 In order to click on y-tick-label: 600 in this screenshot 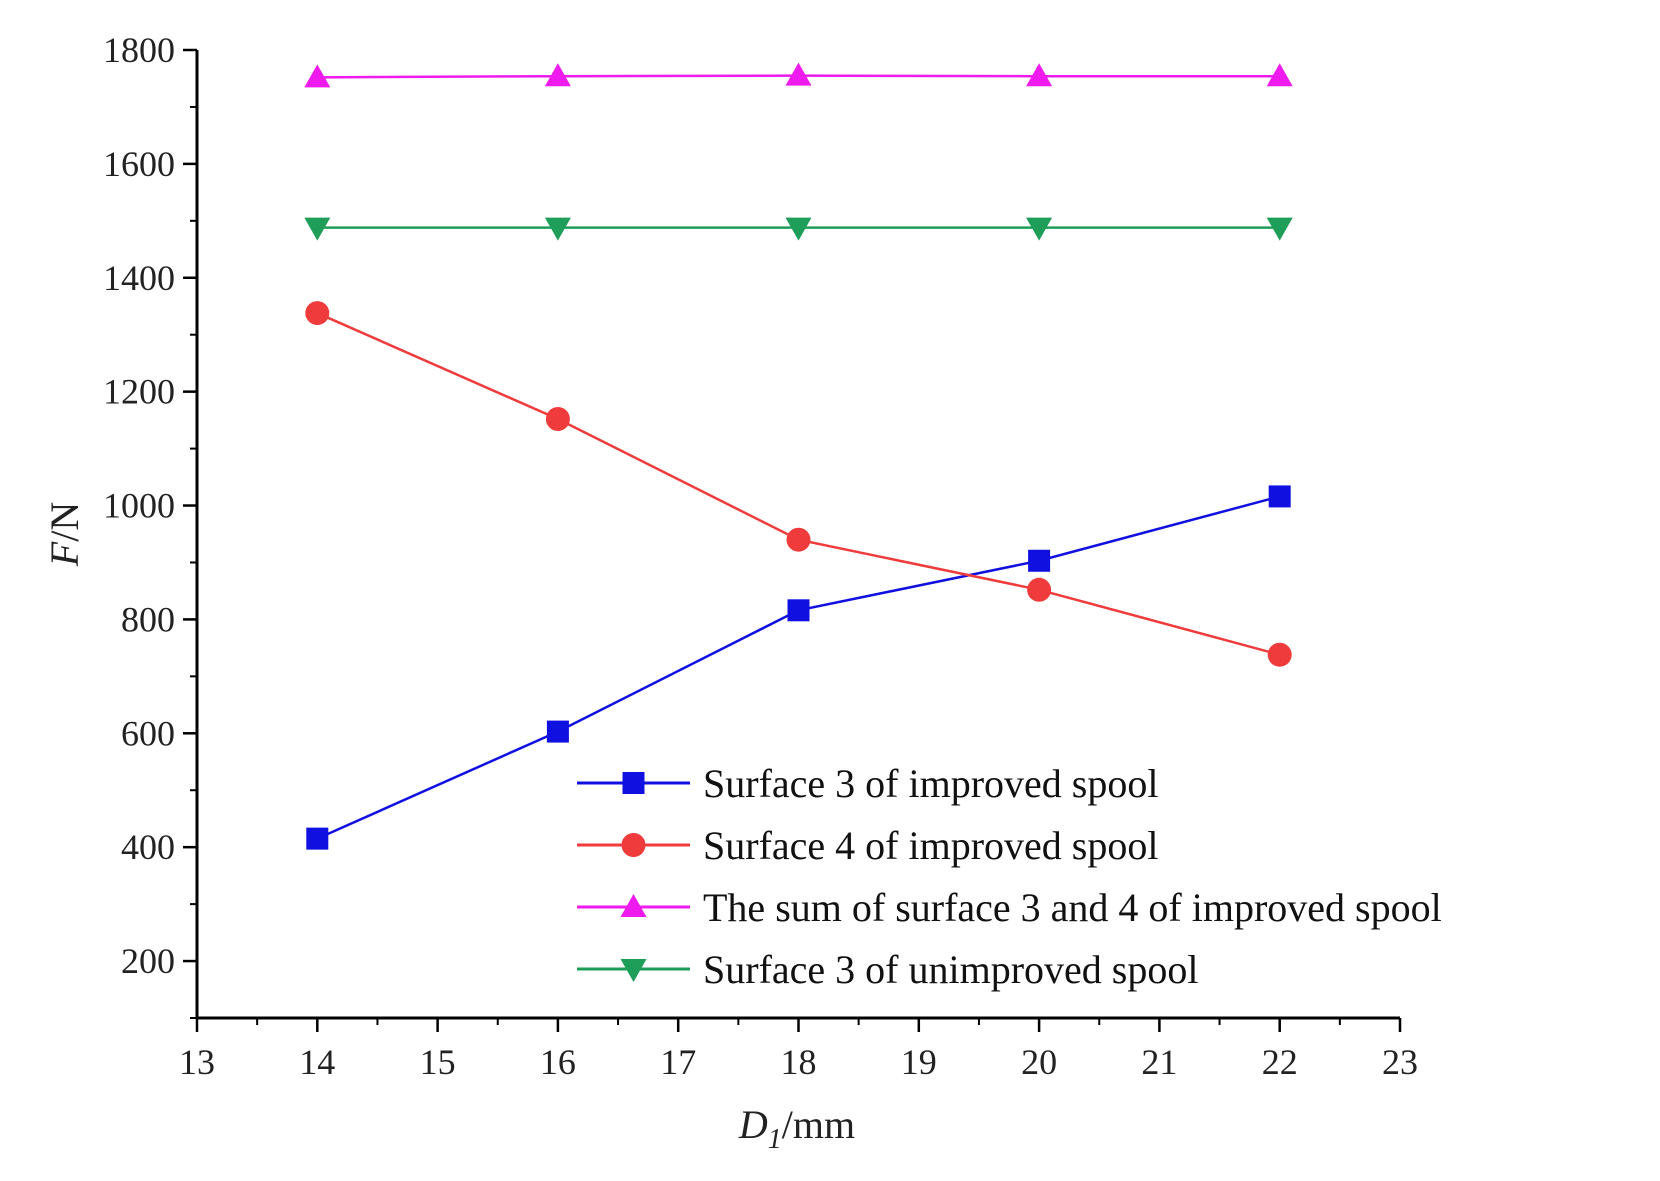, I will do `click(148, 733)`.